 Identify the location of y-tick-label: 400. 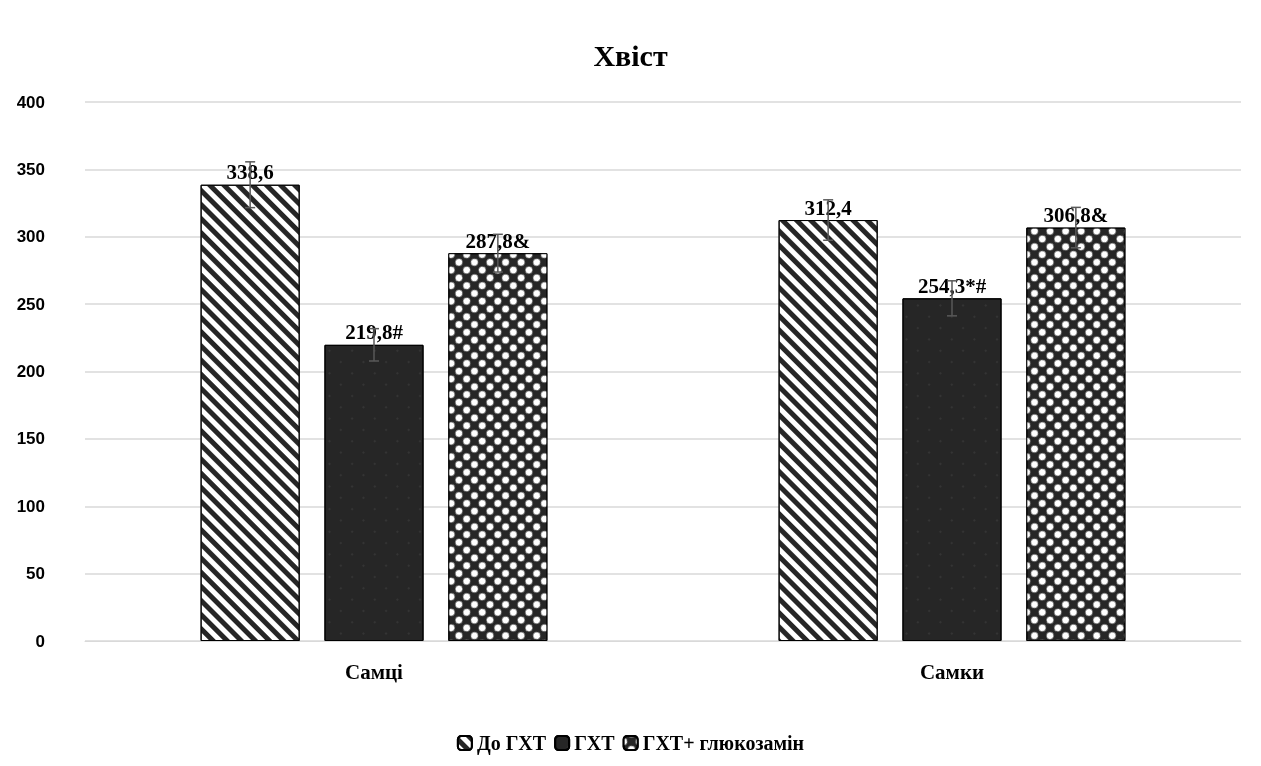
(30, 102).